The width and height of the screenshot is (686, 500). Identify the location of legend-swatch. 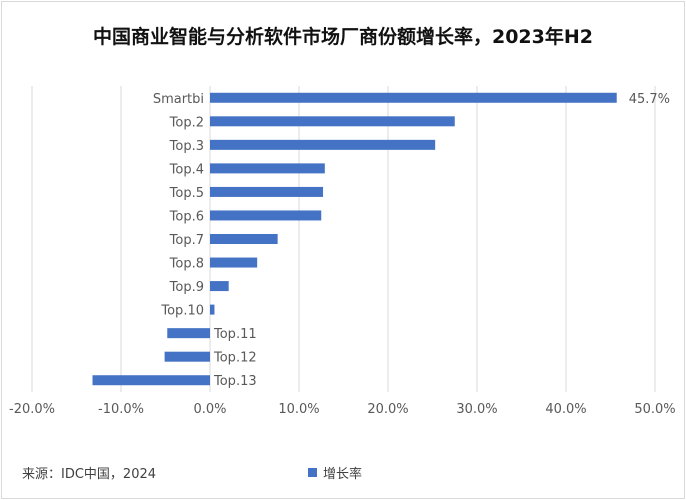
(312, 472).